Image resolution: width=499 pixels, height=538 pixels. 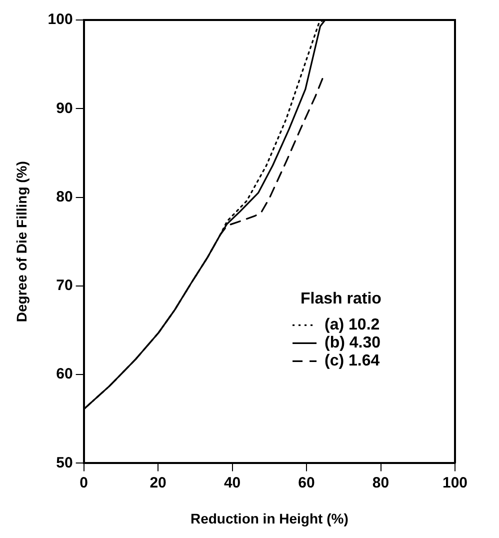 I want to click on x-tick-label: 20, so click(x=158, y=483).